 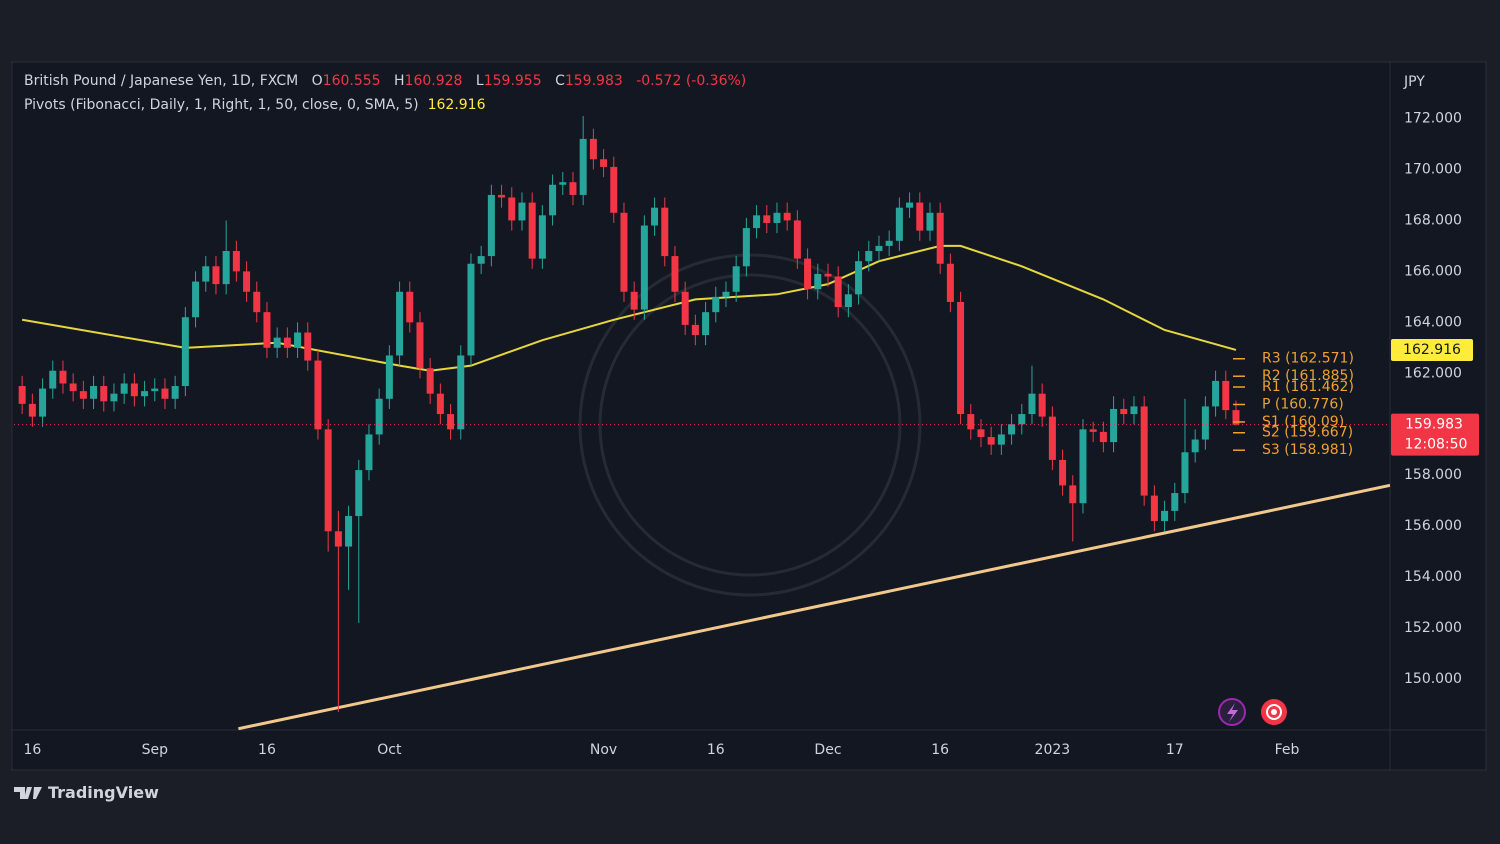 What do you see at coordinates (1433, 220) in the screenshot?
I see `y-tick-label: 168.000` at bounding box center [1433, 220].